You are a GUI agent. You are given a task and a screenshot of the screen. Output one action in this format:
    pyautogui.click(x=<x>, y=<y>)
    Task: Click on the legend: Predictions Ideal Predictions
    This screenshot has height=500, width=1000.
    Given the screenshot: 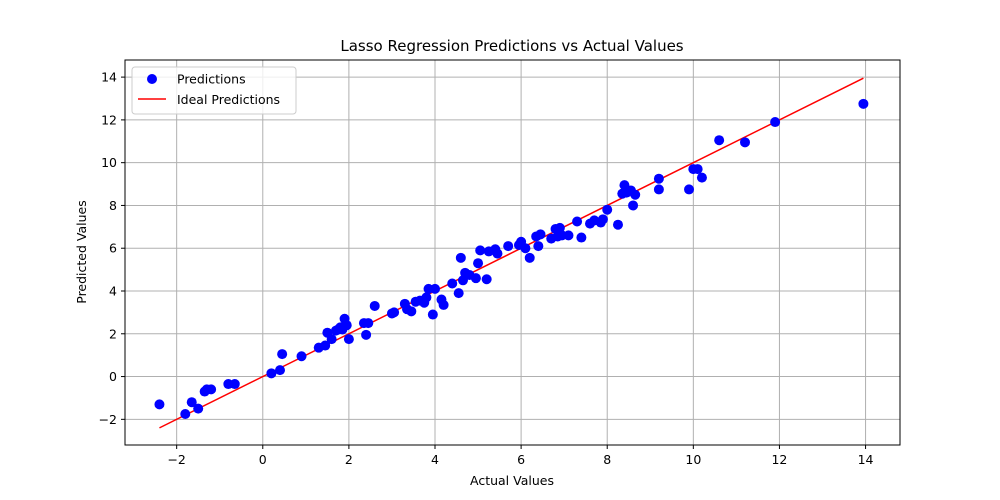 What is the action you would take?
    pyautogui.click(x=214, y=90)
    